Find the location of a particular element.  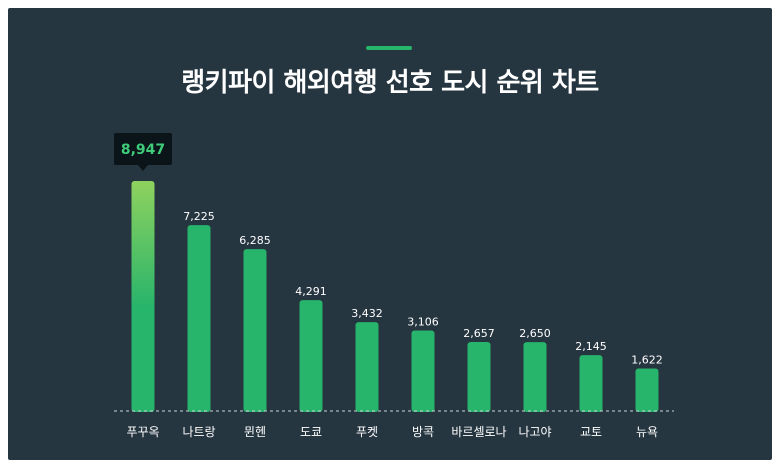

title-accent-bar is located at coordinates (389, 48).